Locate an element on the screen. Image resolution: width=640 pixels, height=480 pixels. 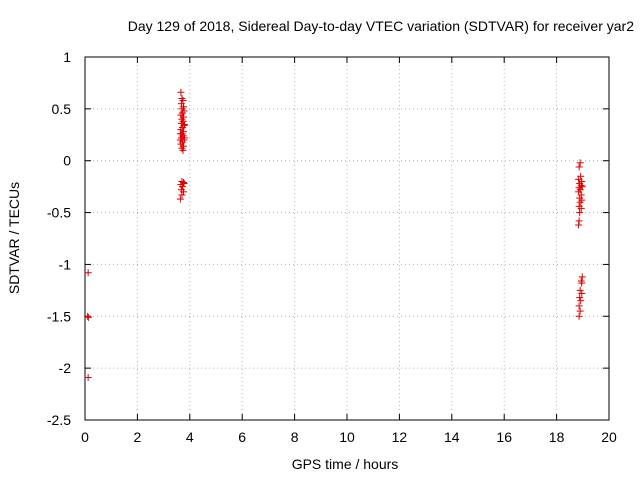
x-tick-label: 16 is located at coordinates (504, 437).